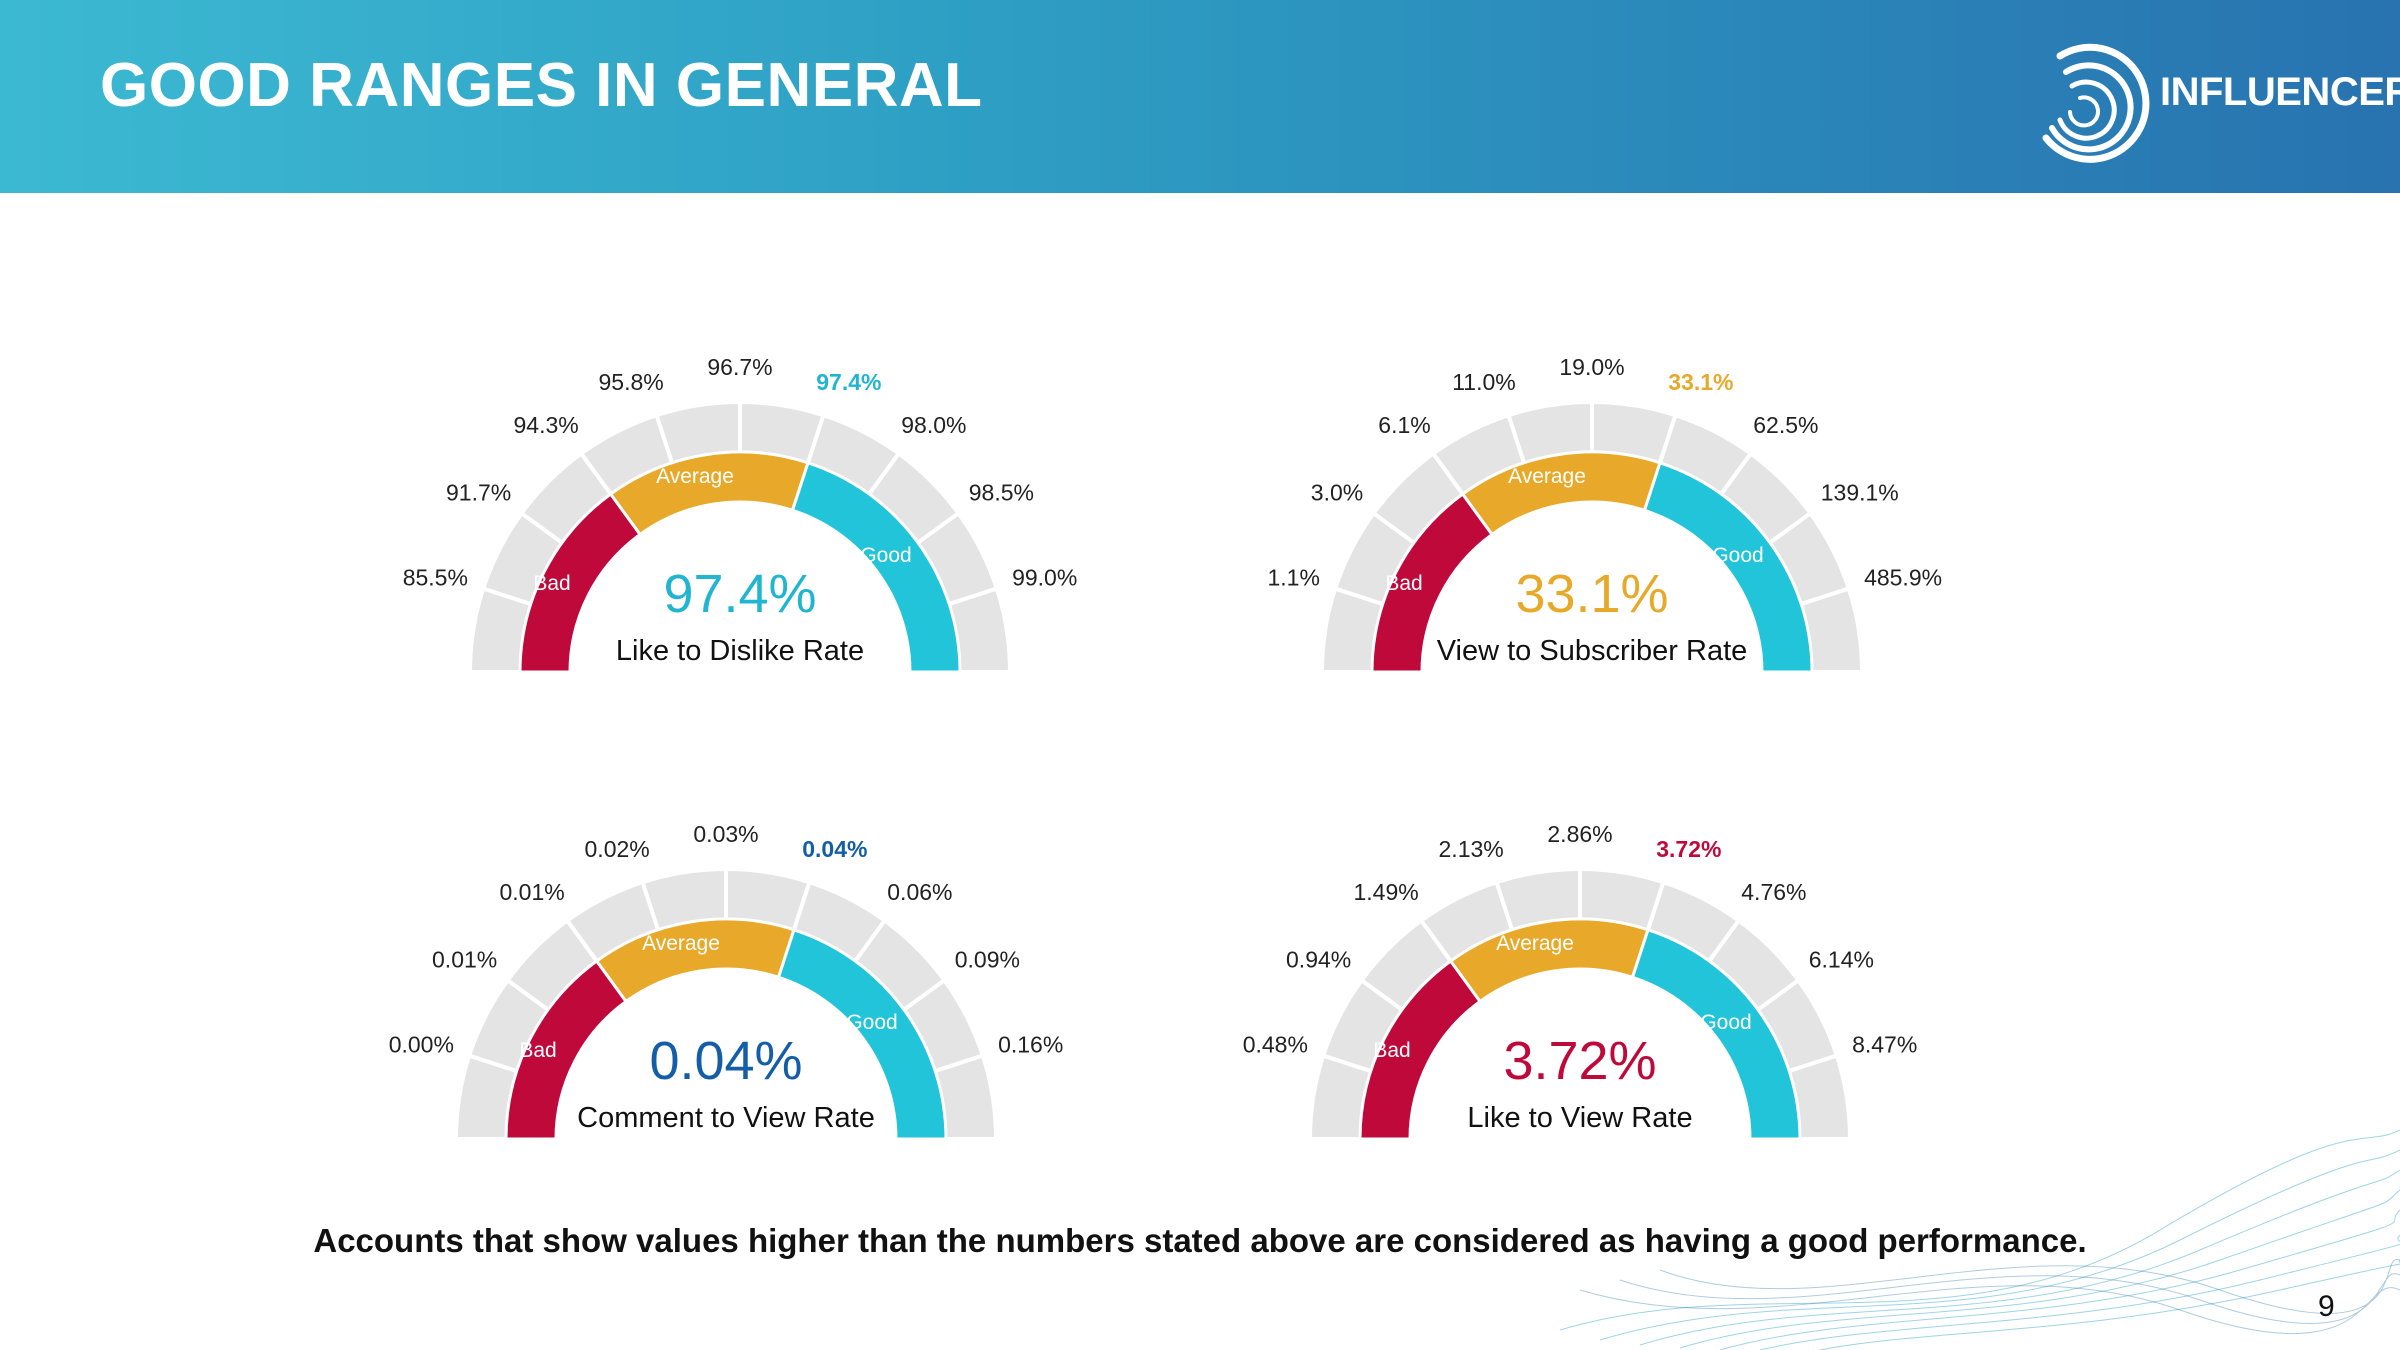 The image size is (2400, 1350). What do you see at coordinates (1484, 382) in the screenshot?
I see `tick-label: 11.0%` at bounding box center [1484, 382].